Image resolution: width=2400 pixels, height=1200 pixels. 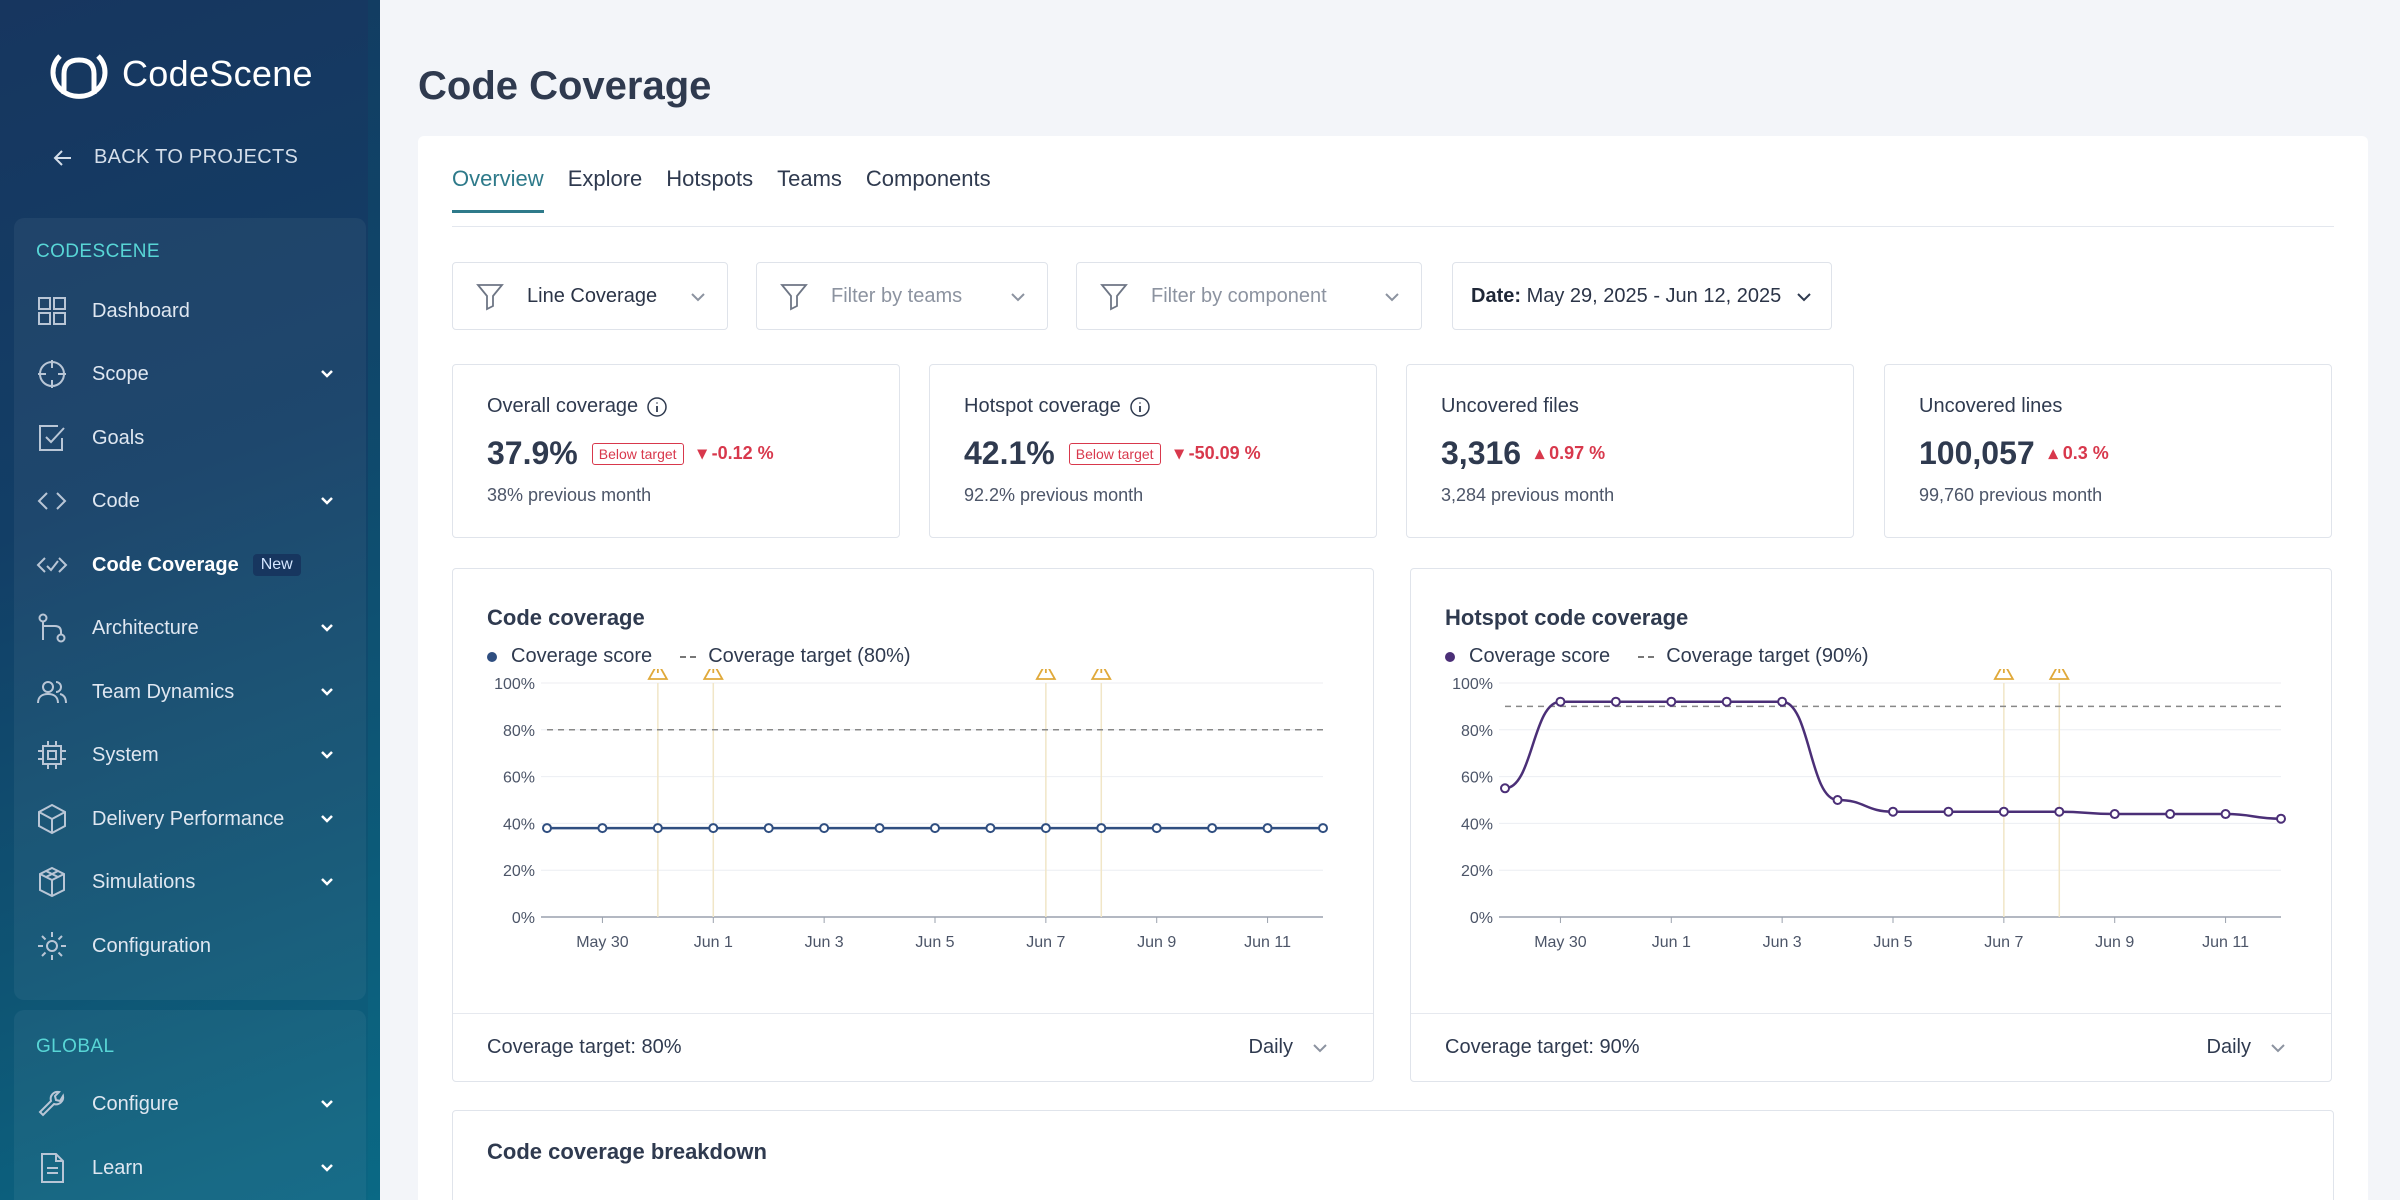 I want to click on sidebar-item-label: Dashboard, so click(x=141, y=310).